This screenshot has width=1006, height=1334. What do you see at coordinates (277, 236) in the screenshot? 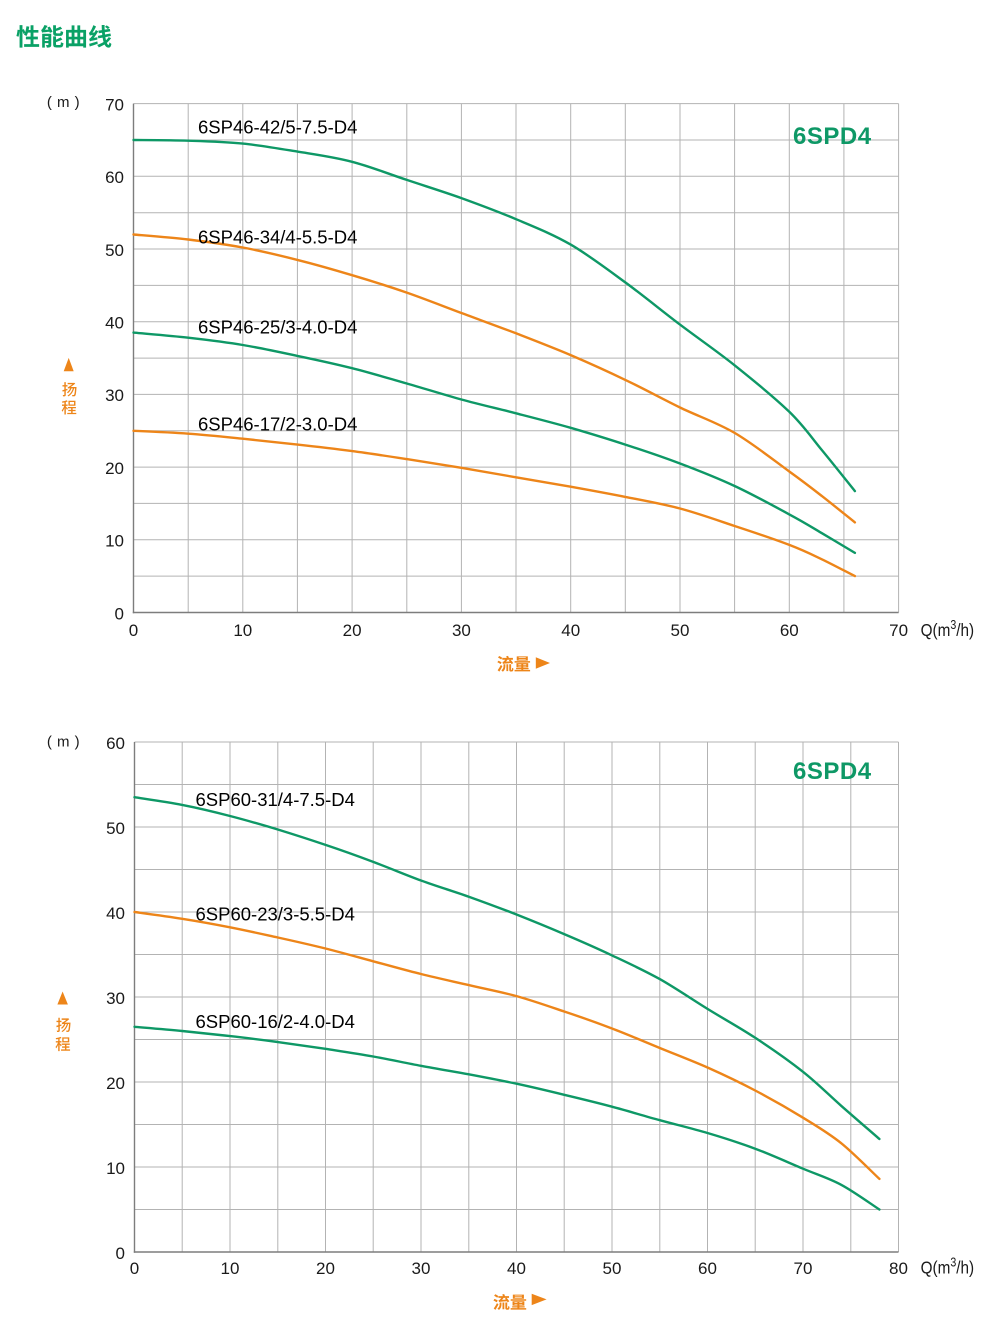
I see `svg-text: 6SP46-34/4-5.5-D4` at bounding box center [277, 236].